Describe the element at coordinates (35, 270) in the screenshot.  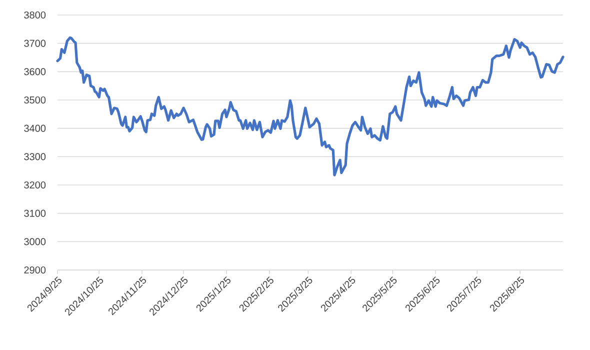
I see `y-tick-label: 2900` at that location.